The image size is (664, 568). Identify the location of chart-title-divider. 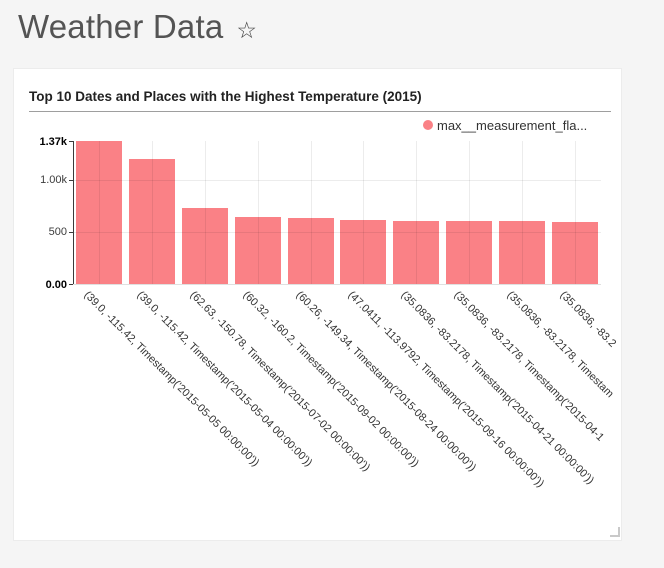
(320, 111).